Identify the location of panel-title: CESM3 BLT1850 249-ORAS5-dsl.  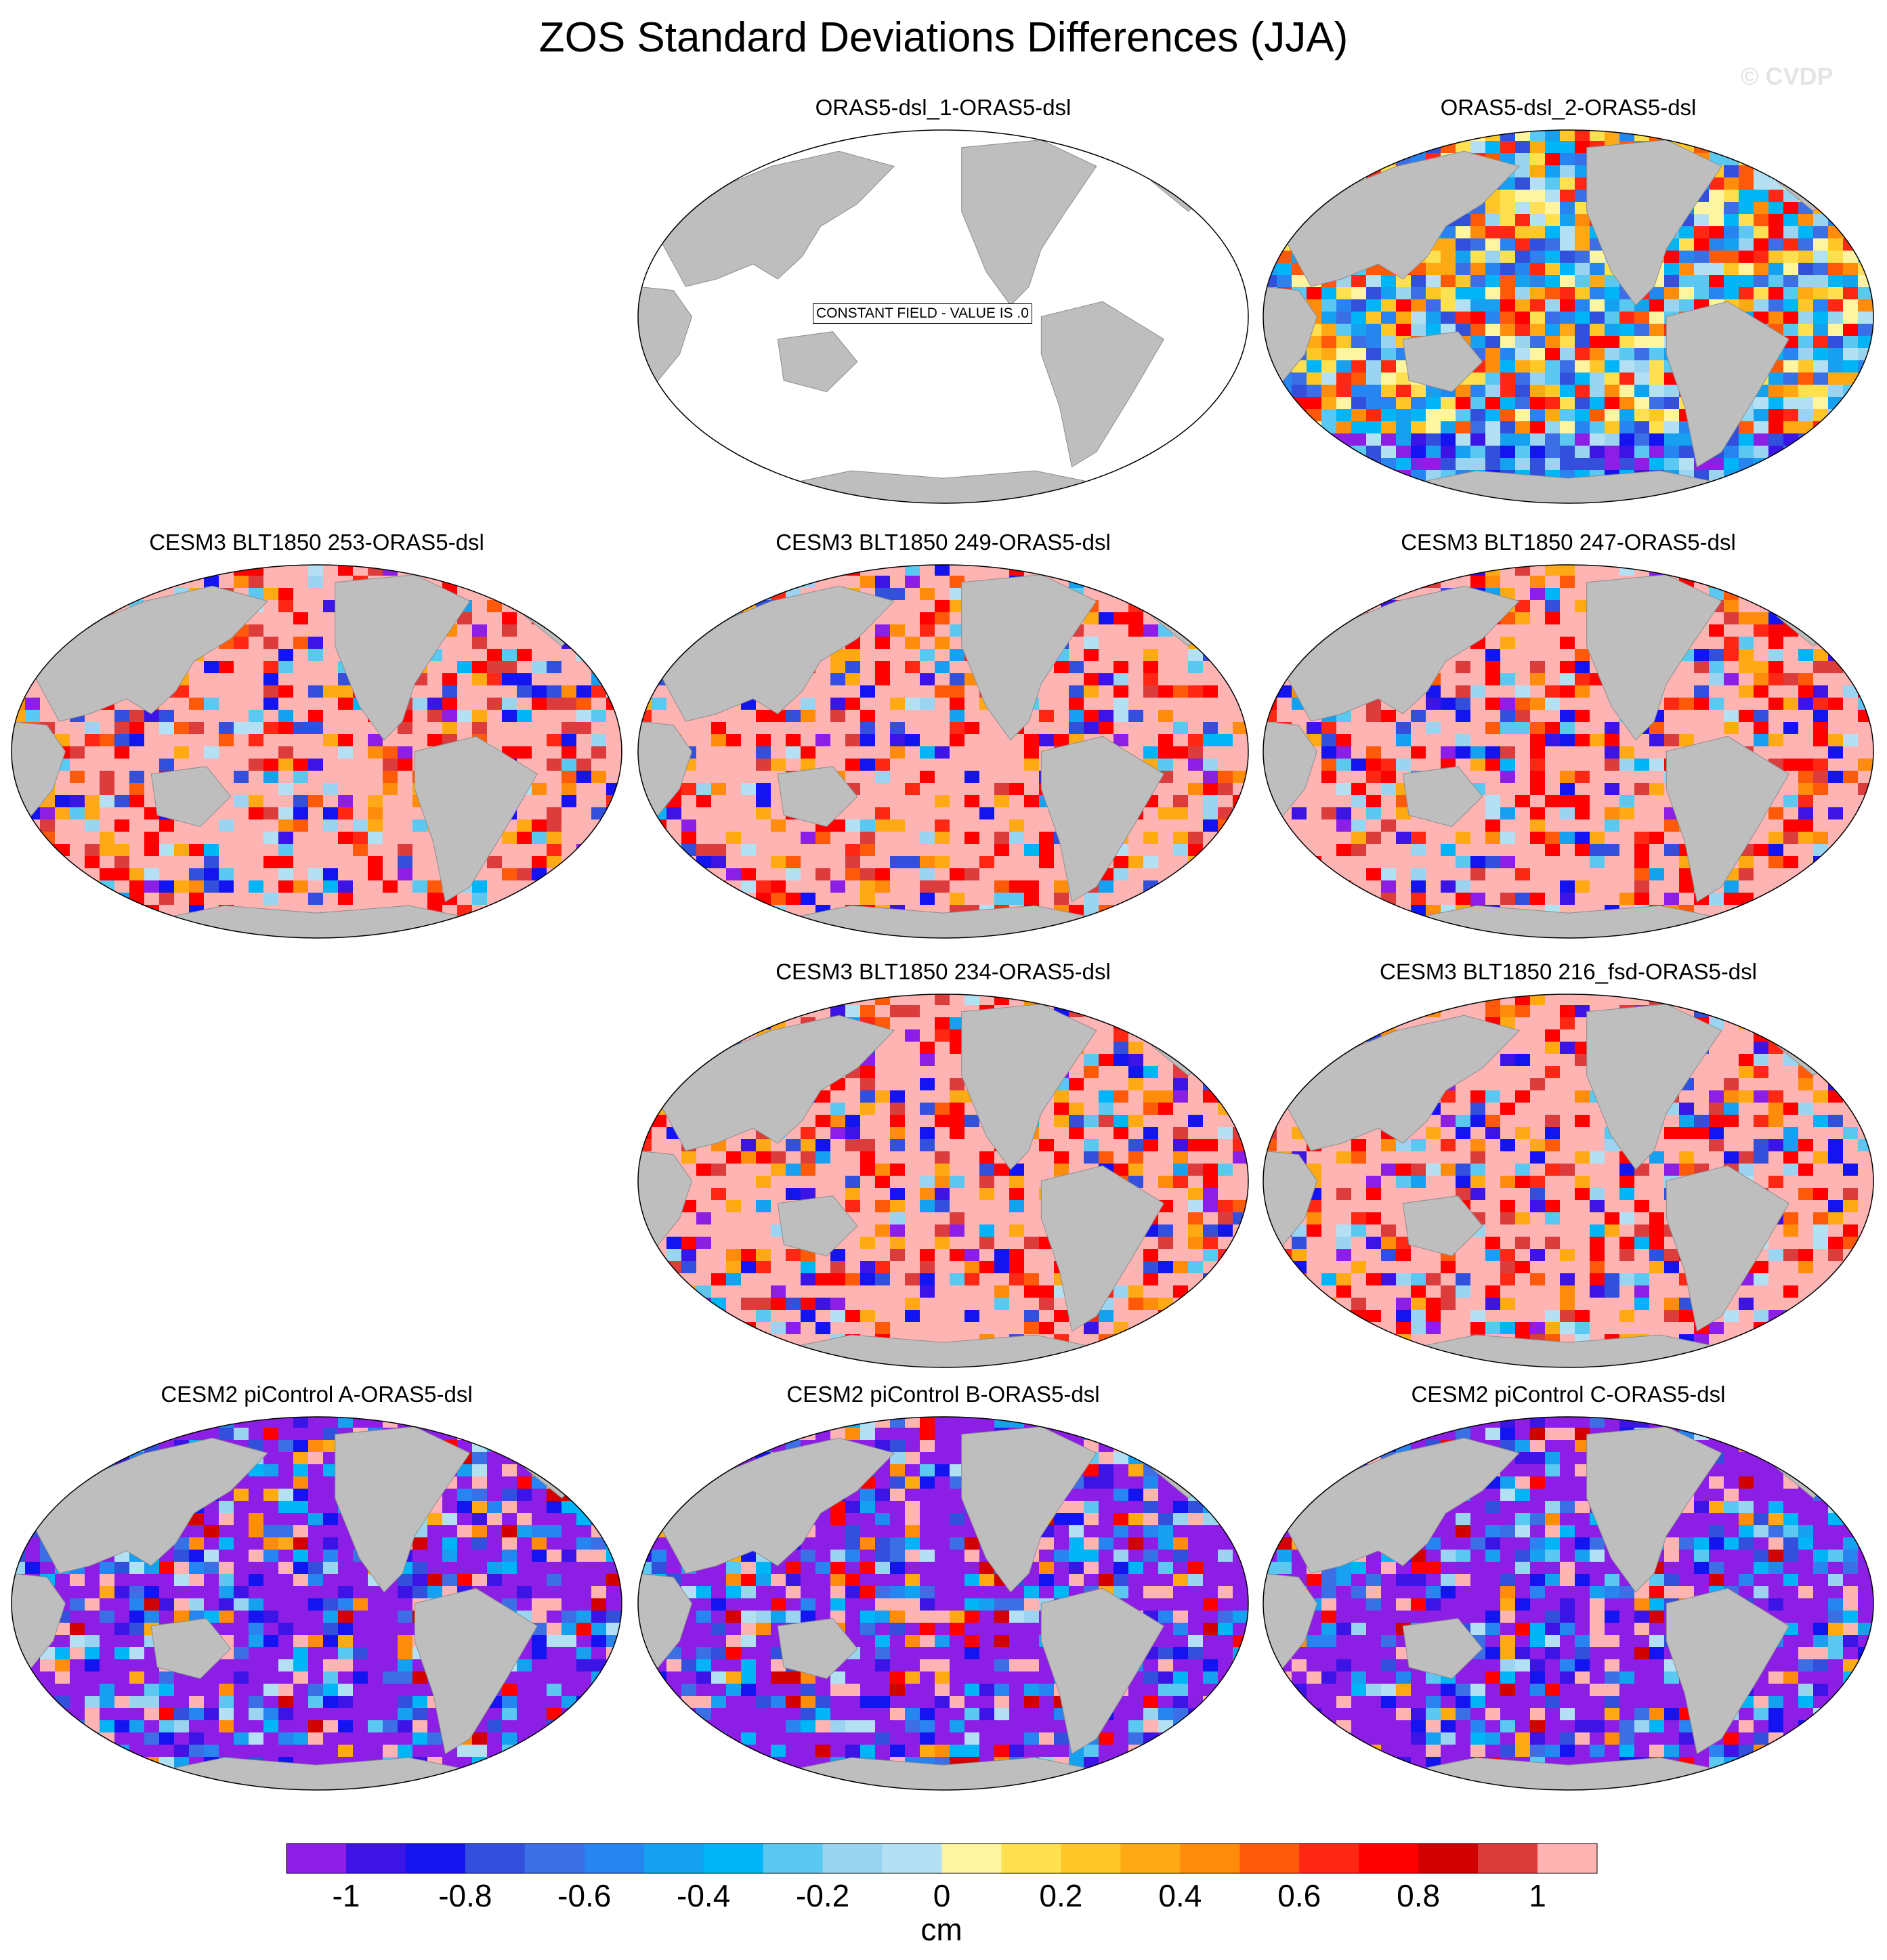
(944, 542).